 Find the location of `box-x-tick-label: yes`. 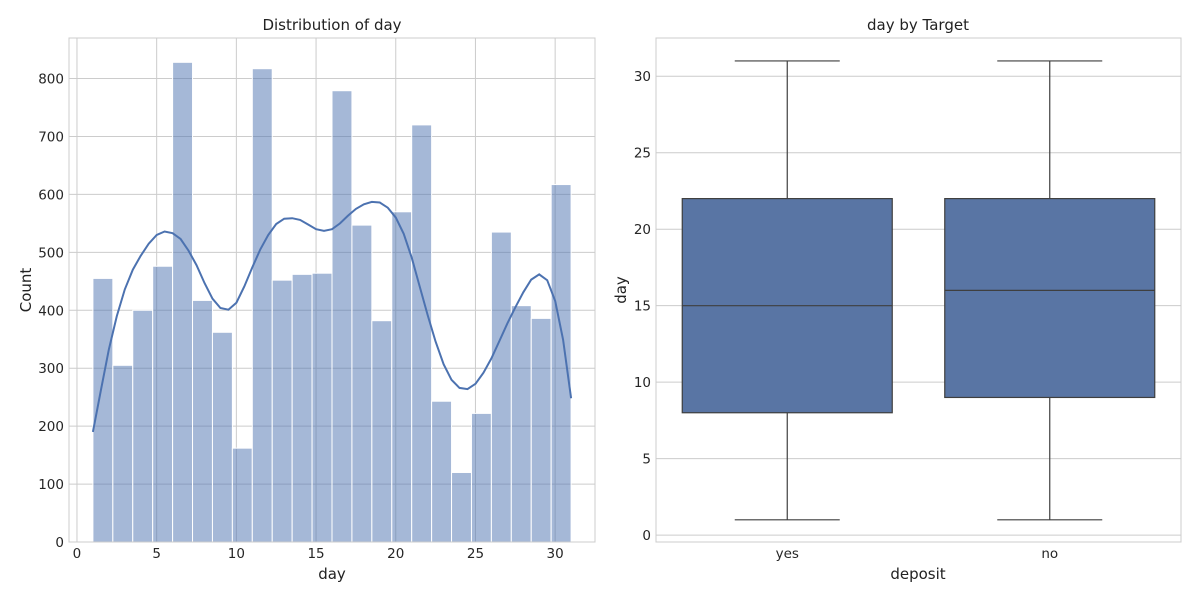

box-x-tick-label: yes is located at coordinates (787, 554).